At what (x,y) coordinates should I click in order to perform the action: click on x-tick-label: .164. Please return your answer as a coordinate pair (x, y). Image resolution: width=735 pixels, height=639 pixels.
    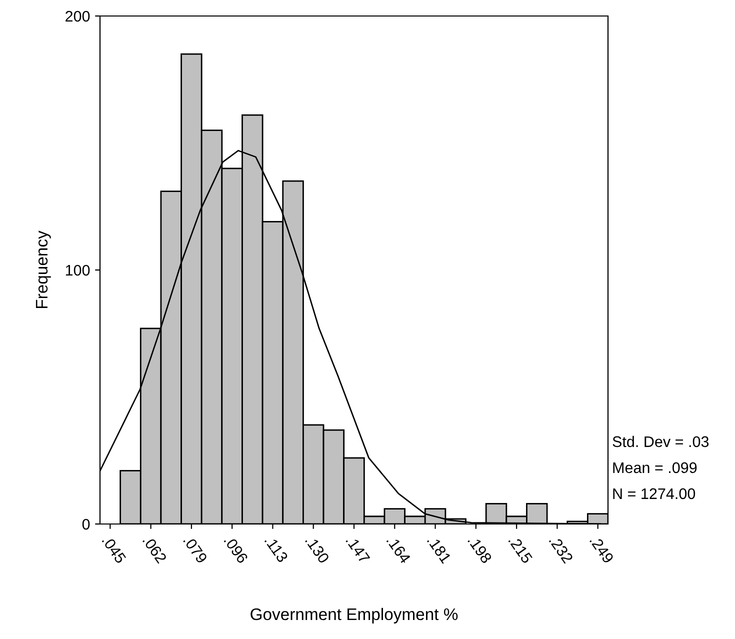
    Looking at the image, I should click on (399, 549).